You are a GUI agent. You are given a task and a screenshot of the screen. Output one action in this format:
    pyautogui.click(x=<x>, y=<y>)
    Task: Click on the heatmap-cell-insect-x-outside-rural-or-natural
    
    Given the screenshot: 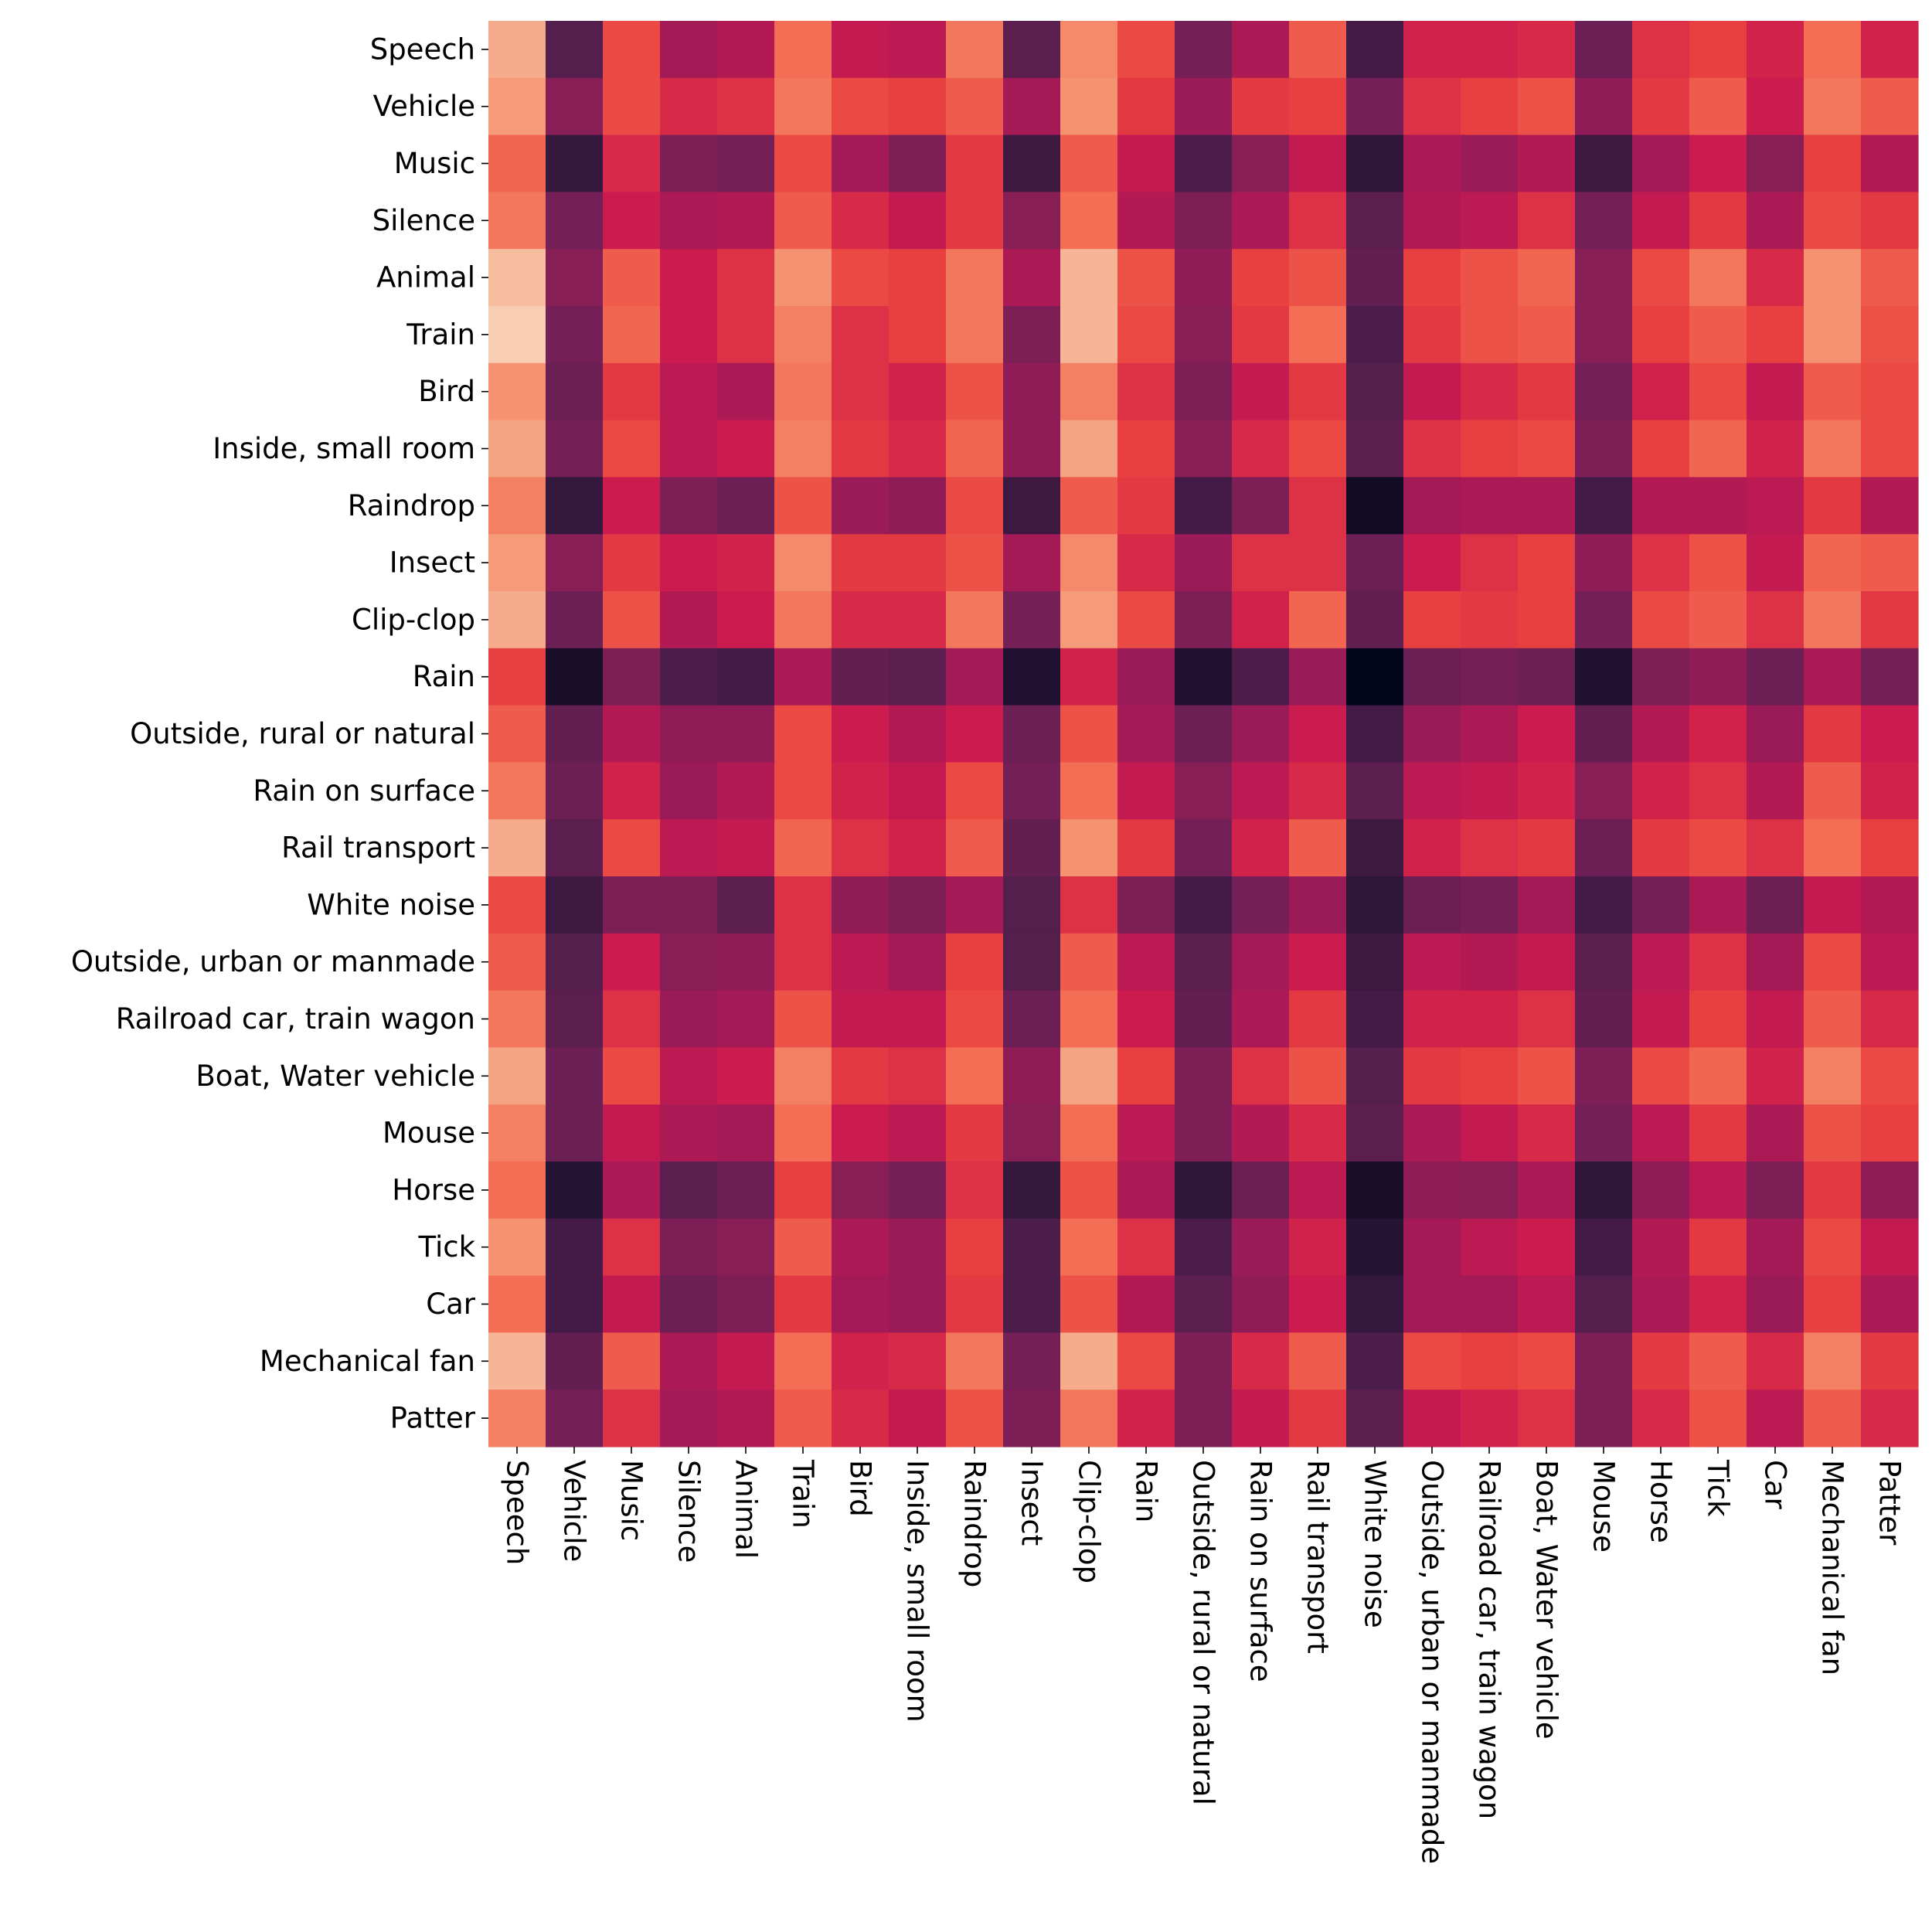 What is the action you would take?
    pyautogui.click(x=1204, y=563)
    